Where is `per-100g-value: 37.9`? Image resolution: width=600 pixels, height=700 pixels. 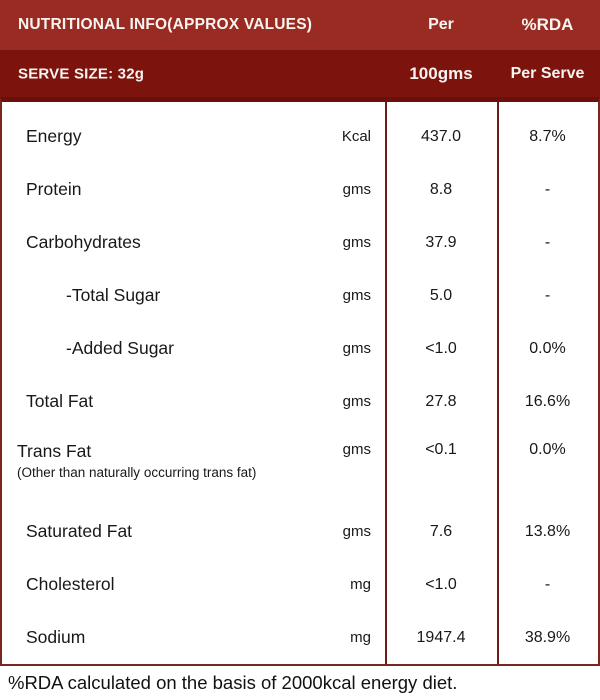 per-100g-value: 37.9 is located at coordinates (441, 242).